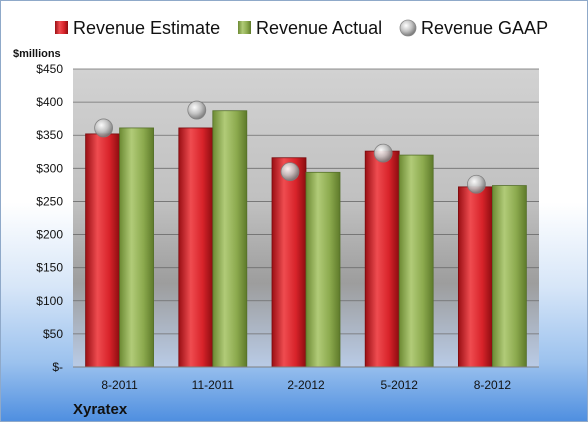 This screenshot has height=423, width=588. Describe the element at coordinates (408, 28) in the screenshot. I see `legend-swatch-gaap` at that location.